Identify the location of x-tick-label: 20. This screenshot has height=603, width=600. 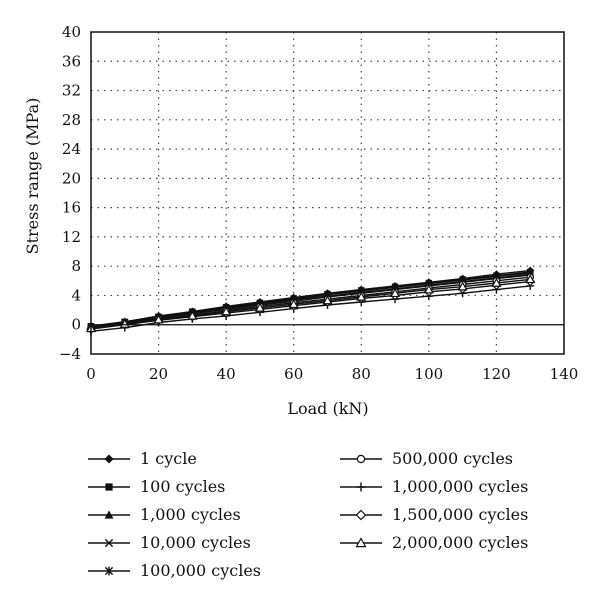
(158, 374).